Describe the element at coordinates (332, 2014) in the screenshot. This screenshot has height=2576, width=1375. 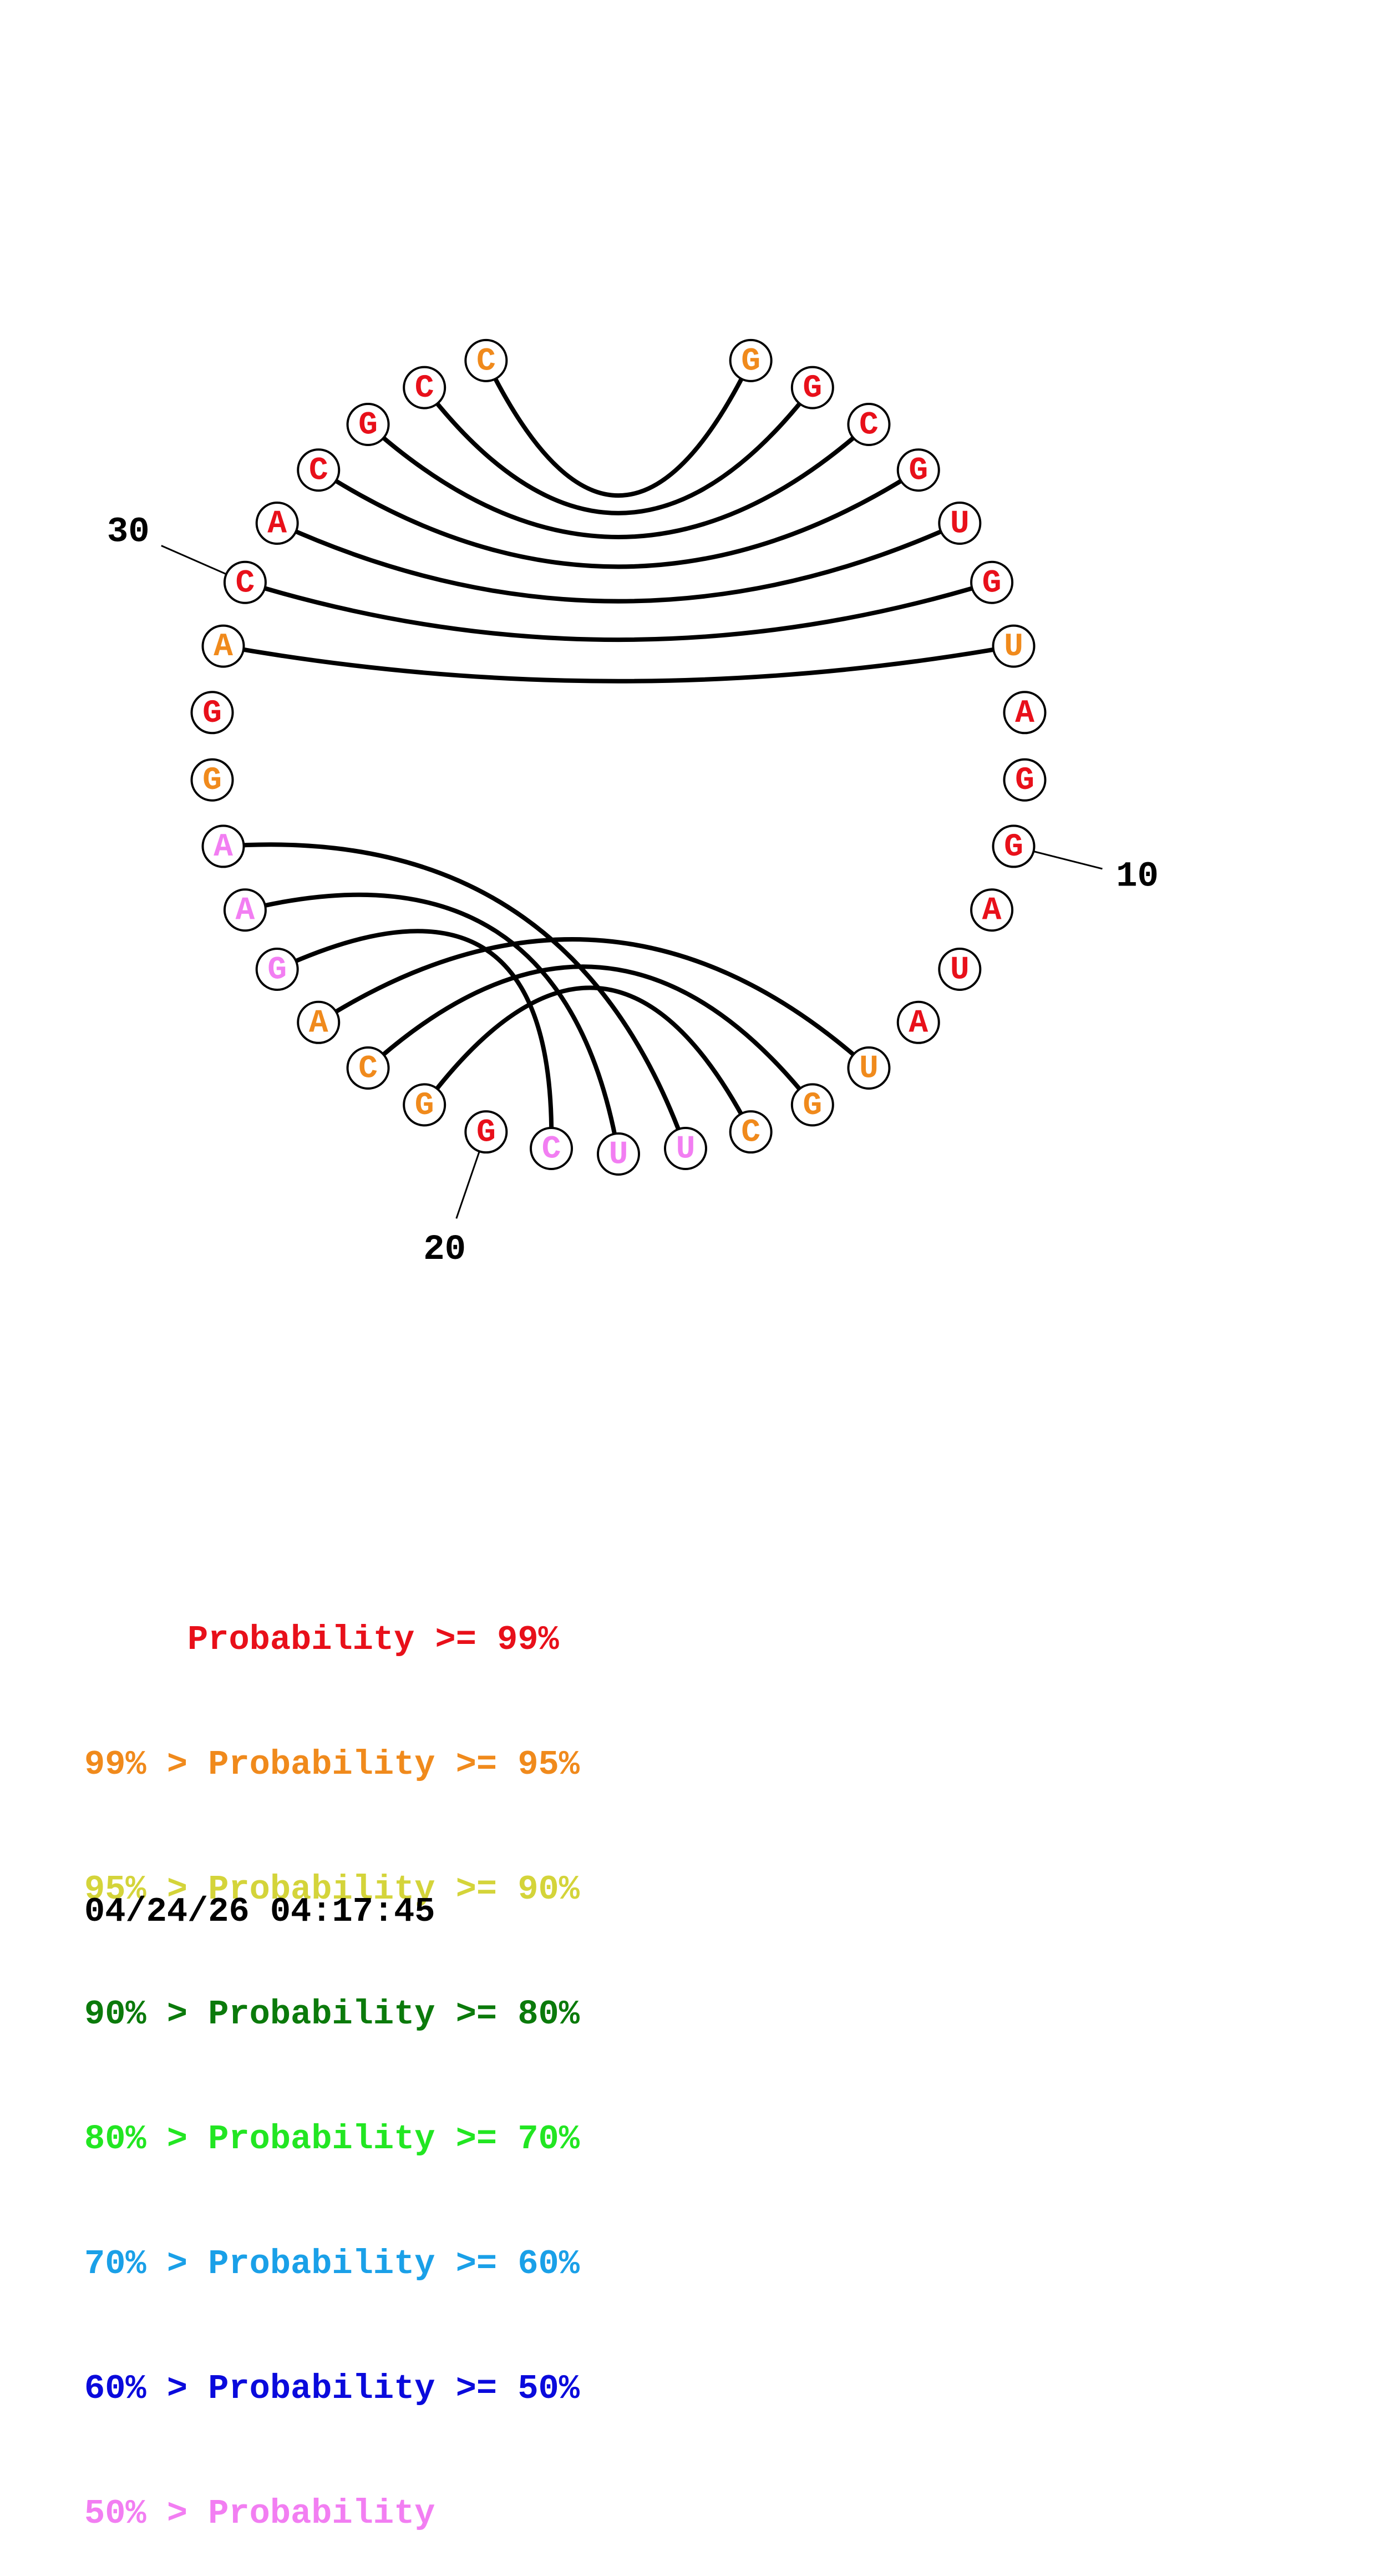
I see `legend-row: 90% > Probability >= 80%` at that location.